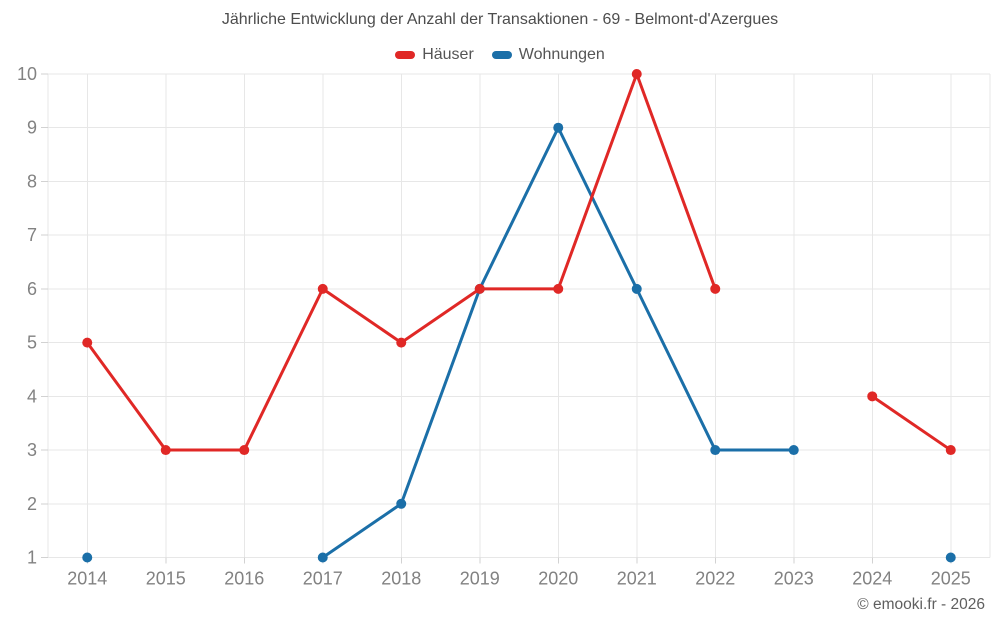 The height and width of the screenshot is (625, 1000). What do you see at coordinates (558, 127) in the screenshot?
I see `data-point-wohnungen-2020` at bounding box center [558, 127].